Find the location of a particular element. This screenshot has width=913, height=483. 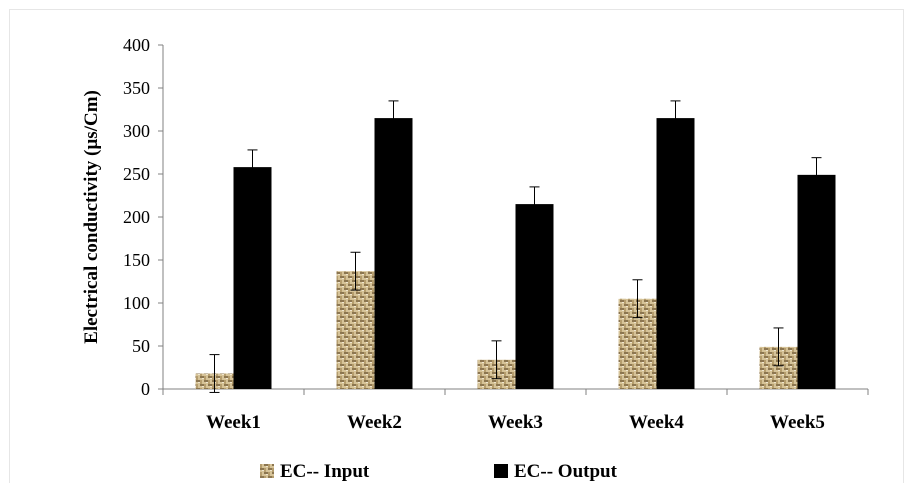

y-tick-label: 150 is located at coordinates (136, 260).